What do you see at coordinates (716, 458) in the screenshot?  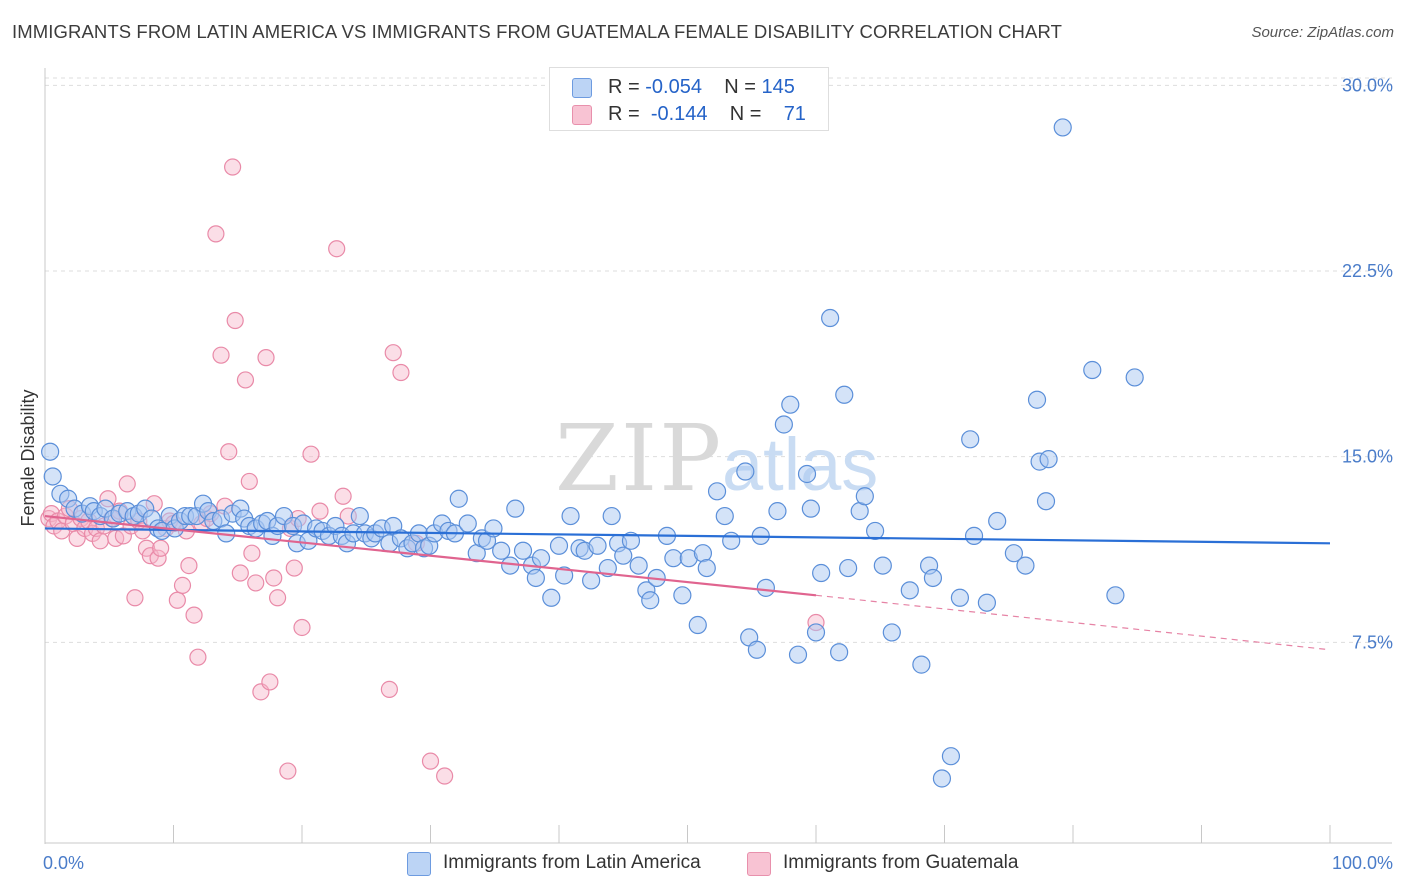 I see `watermark: ZIP atlas` at bounding box center [716, 458].